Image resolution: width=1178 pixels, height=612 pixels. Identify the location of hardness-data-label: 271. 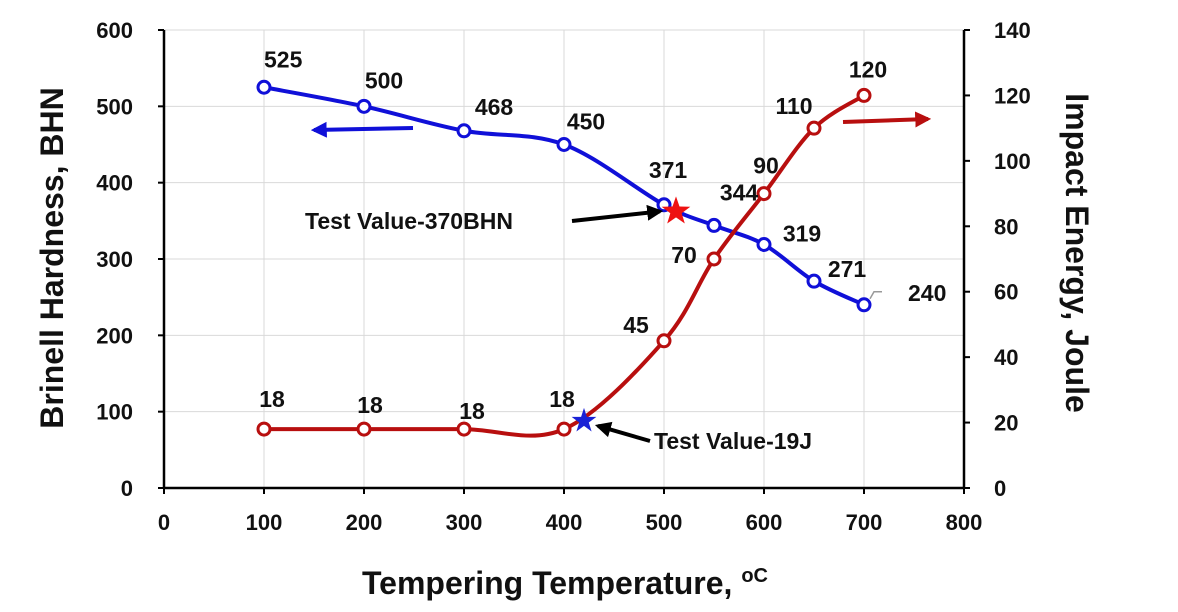
(847, 269).